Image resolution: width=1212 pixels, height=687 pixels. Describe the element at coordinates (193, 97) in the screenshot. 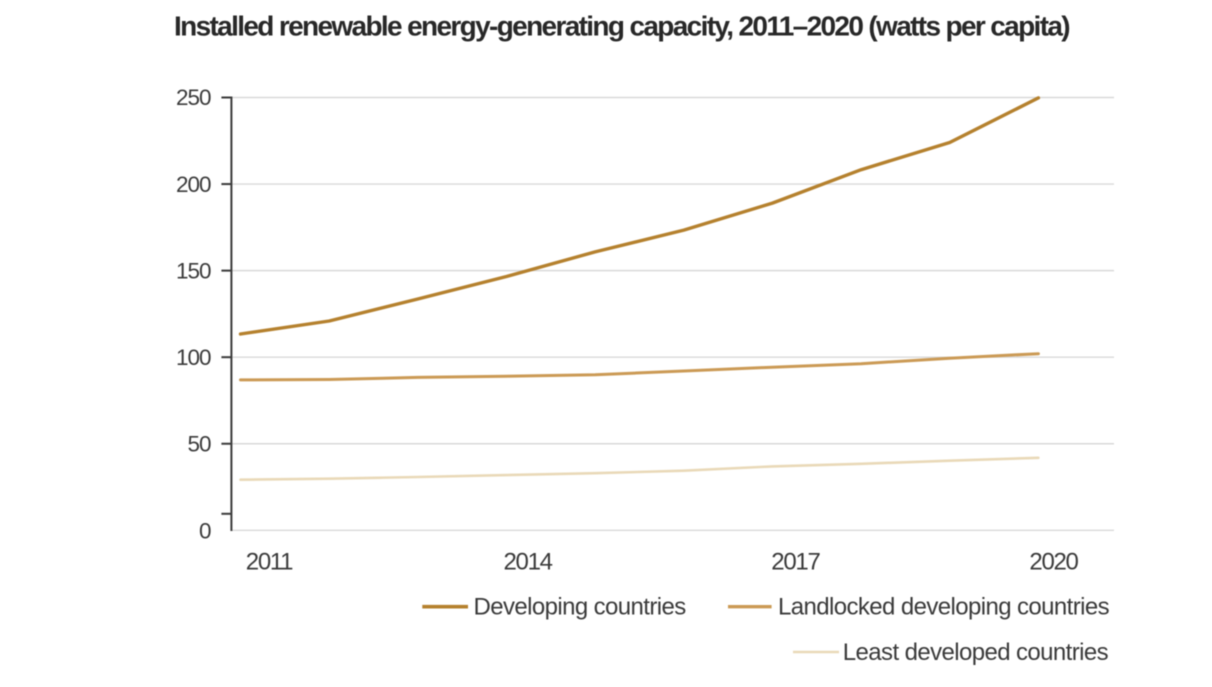

I see `svg-text: 250` at that location.